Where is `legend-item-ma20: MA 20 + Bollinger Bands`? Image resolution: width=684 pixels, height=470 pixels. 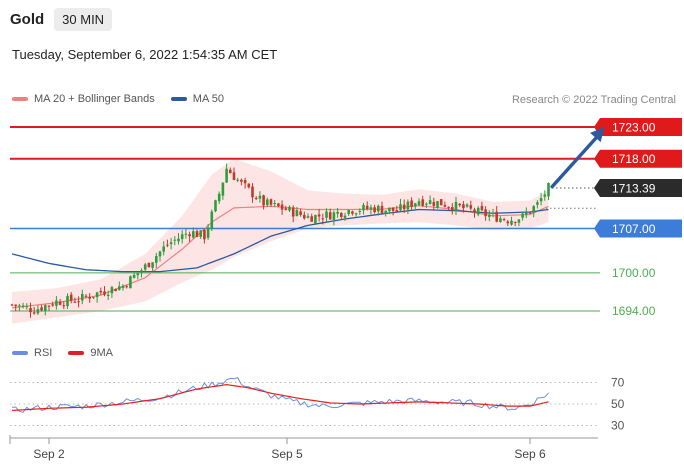 legend-item-ma20: MA 20 + Bollinger Bands is located at coordinates (83, 99).